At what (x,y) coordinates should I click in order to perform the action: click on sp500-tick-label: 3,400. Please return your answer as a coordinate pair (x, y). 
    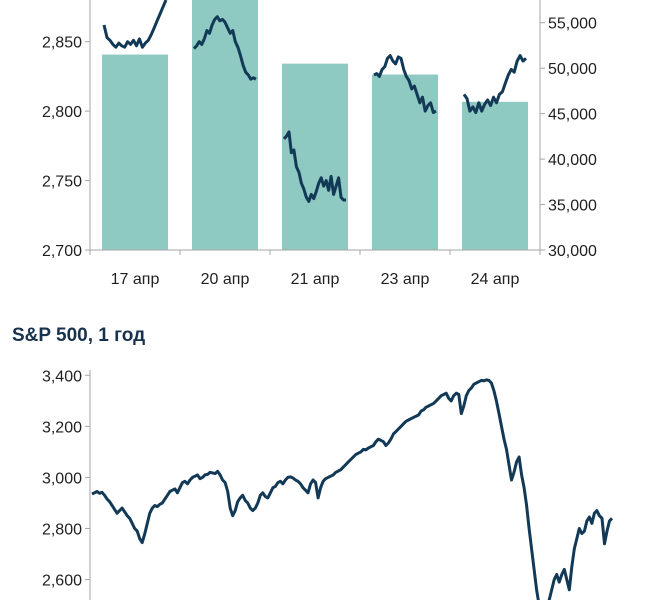
    Looking at the image, I should click on (62, 376).